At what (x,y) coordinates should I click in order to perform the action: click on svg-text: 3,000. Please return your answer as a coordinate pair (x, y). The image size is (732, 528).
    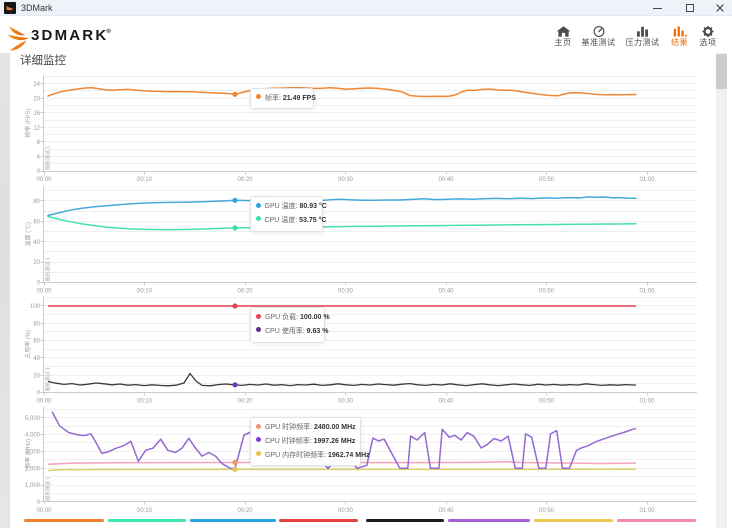
    Looking at the image, I should click on (33, 453).